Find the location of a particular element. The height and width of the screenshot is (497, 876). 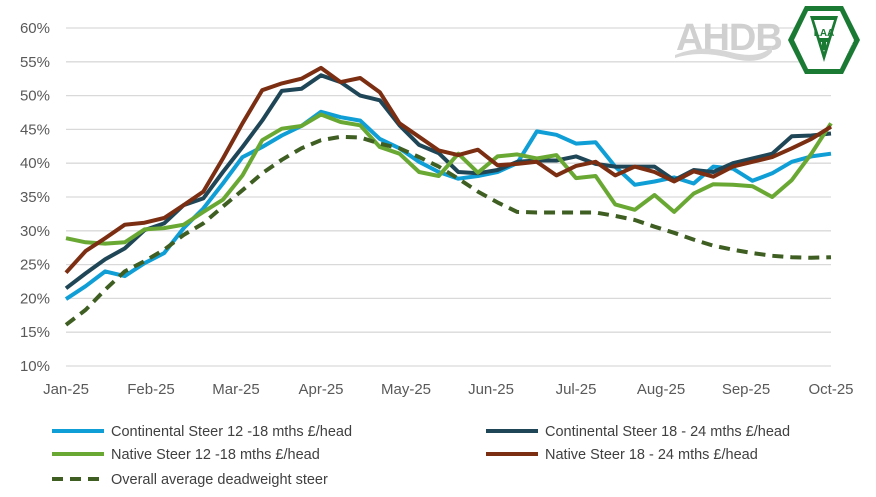

y-tick-label: 50% is located at coordinates (35, 96).